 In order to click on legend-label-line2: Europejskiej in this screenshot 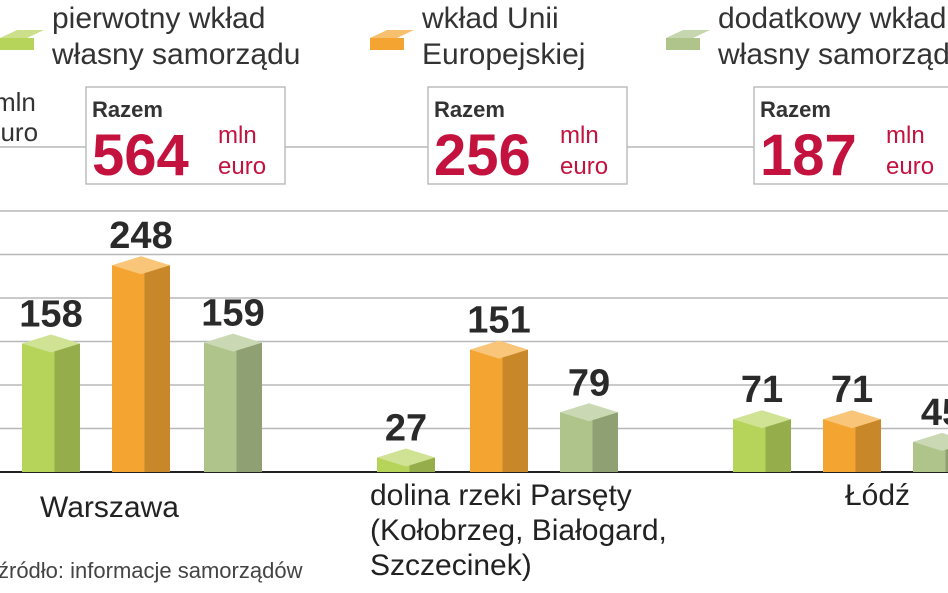, I will do `click(503, 54)`.